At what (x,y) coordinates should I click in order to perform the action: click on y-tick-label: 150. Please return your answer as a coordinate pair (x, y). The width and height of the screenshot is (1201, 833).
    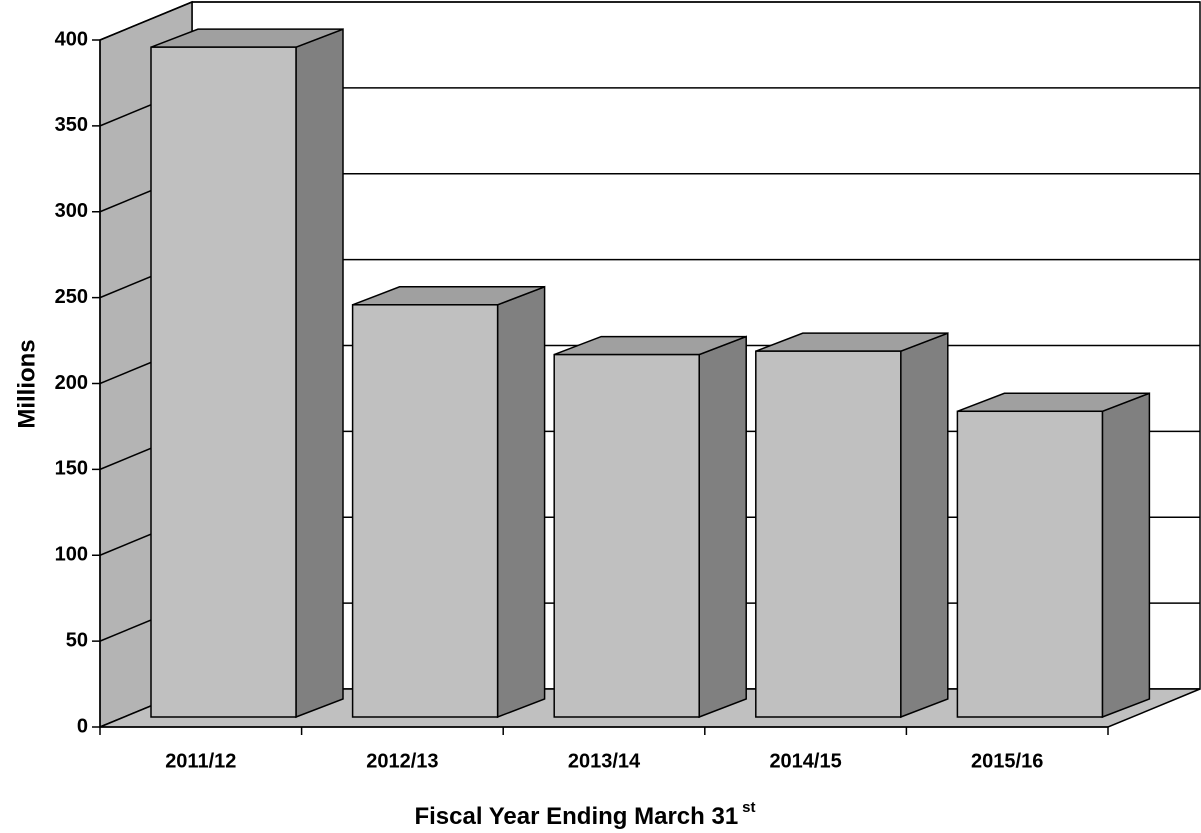
    Looking at the image, I should click on (71, 469).